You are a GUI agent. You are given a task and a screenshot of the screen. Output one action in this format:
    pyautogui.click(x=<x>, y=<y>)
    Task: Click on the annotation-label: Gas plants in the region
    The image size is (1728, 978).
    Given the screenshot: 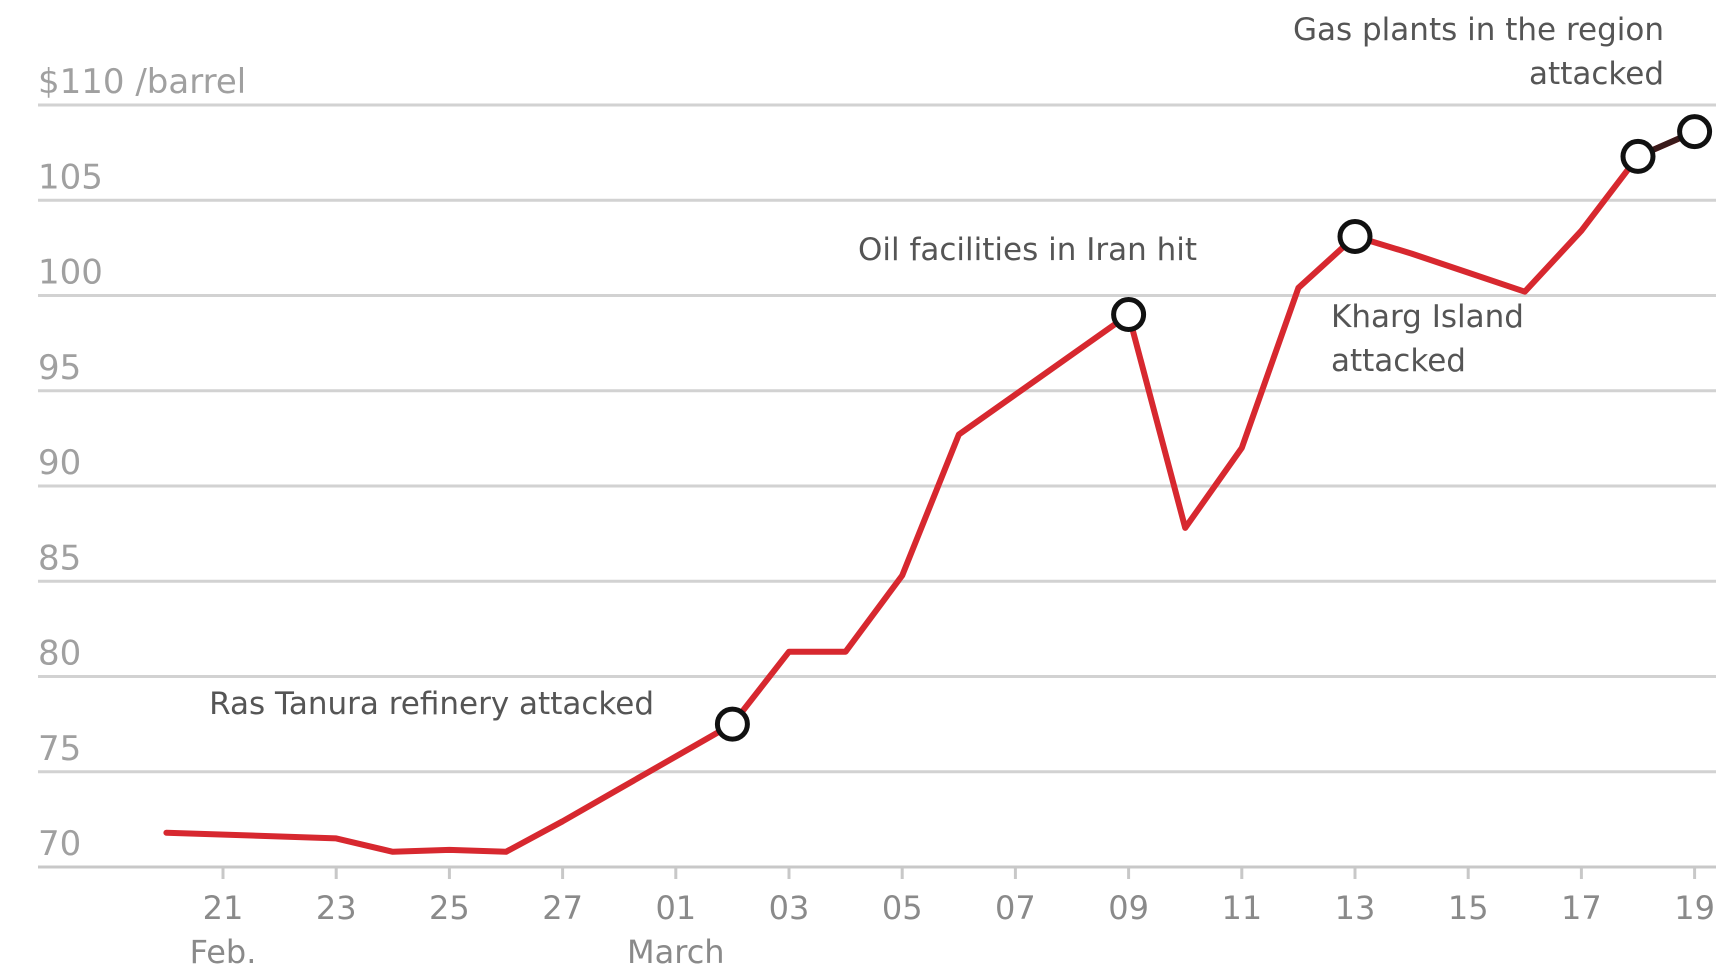 What is the action you would take?
    pyautogui.click(x=1478, y=30)
    